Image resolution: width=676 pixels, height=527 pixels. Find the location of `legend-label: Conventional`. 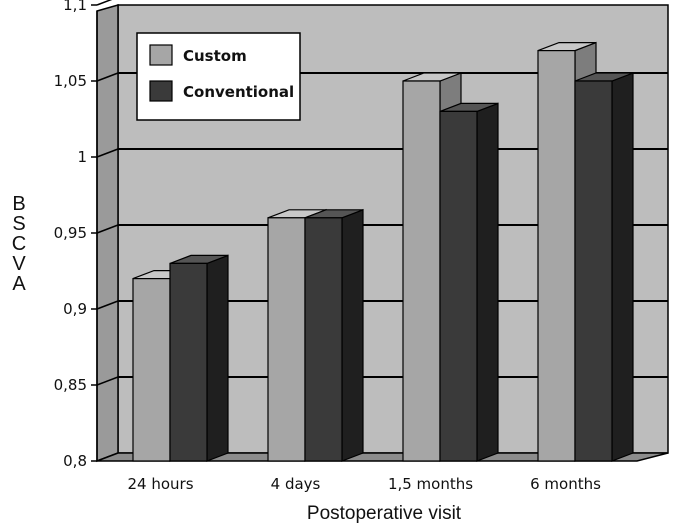

legend-label: Conventional is located at coordinates (238, 92).